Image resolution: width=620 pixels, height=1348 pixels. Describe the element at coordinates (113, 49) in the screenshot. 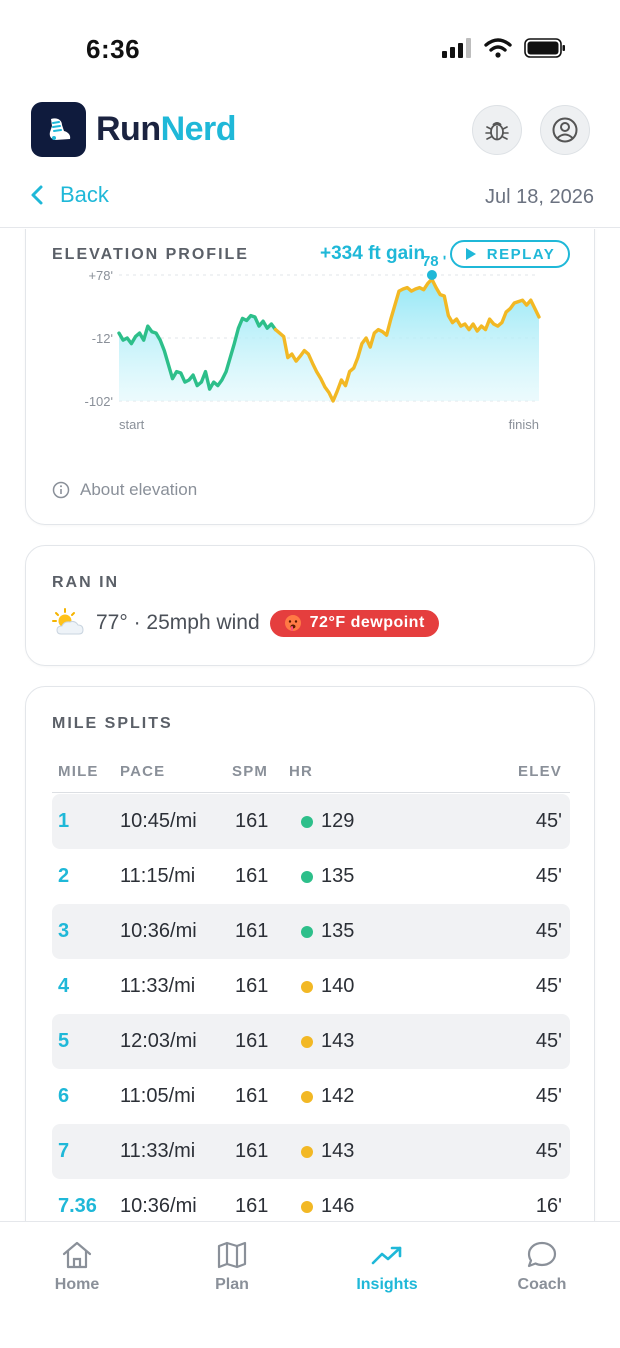

I see `status-time: 6:36` at that location.